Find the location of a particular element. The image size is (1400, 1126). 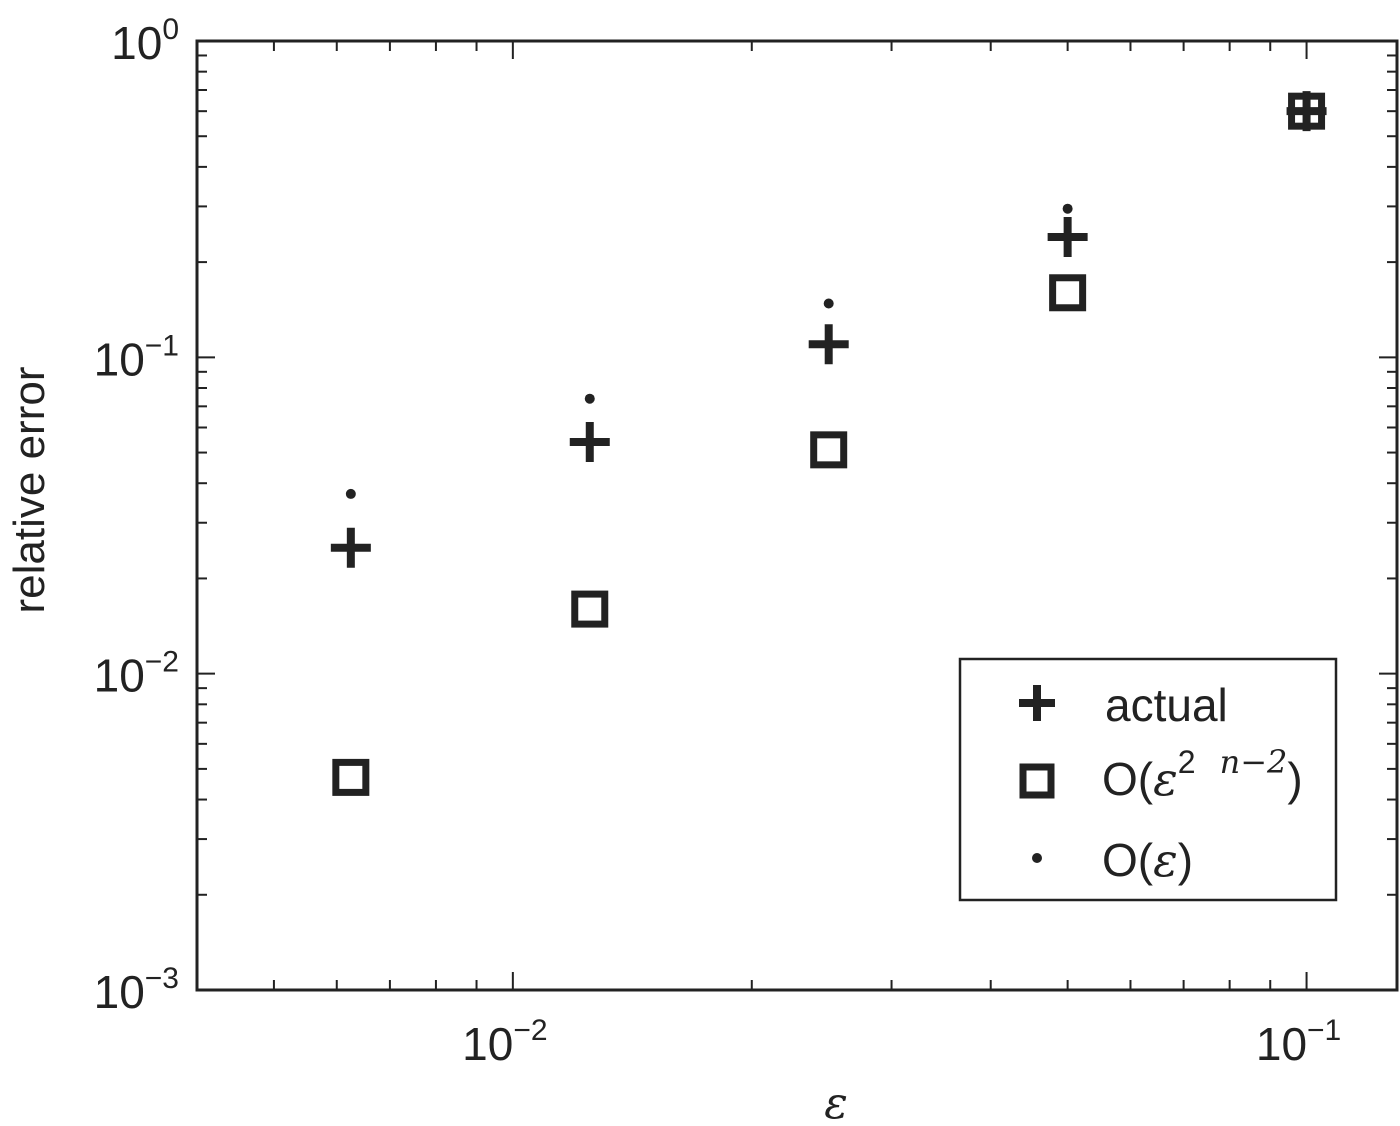

legend-marker-square is located at coordinates (1037, 781).